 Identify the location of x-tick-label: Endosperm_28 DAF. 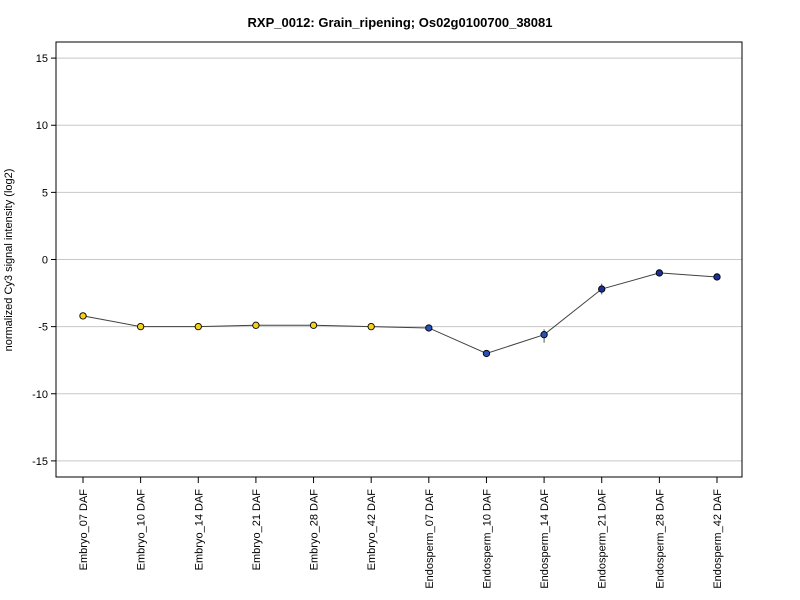
(660, 539).